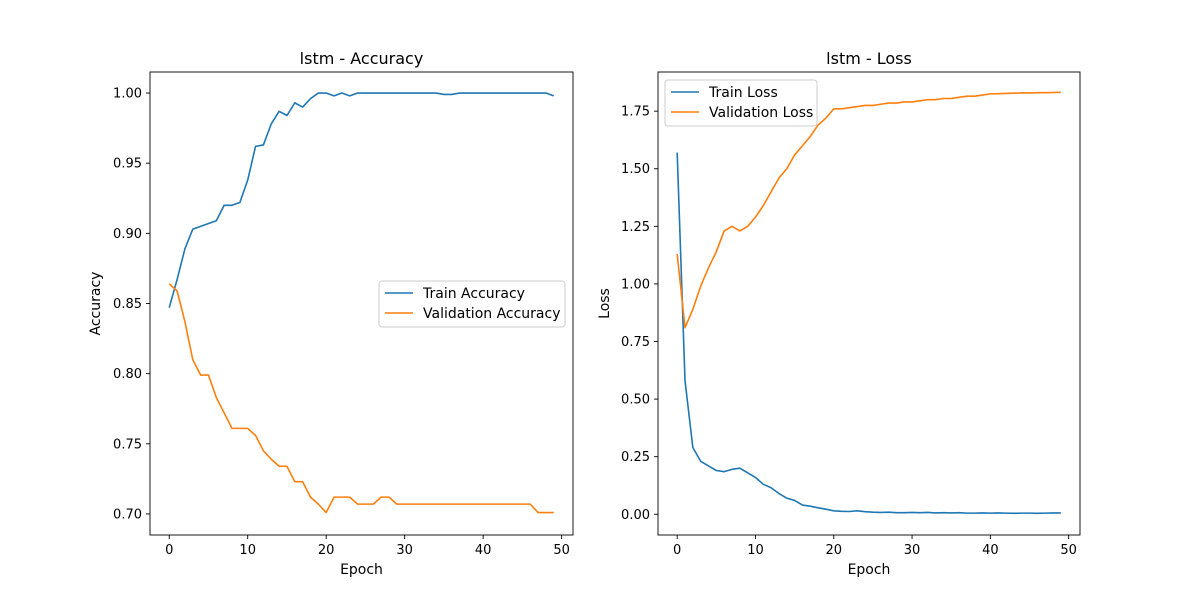  Describe the element at coordinates (635, 112) in the screenshot. I see `y-tick-label: 1.75` at that location.